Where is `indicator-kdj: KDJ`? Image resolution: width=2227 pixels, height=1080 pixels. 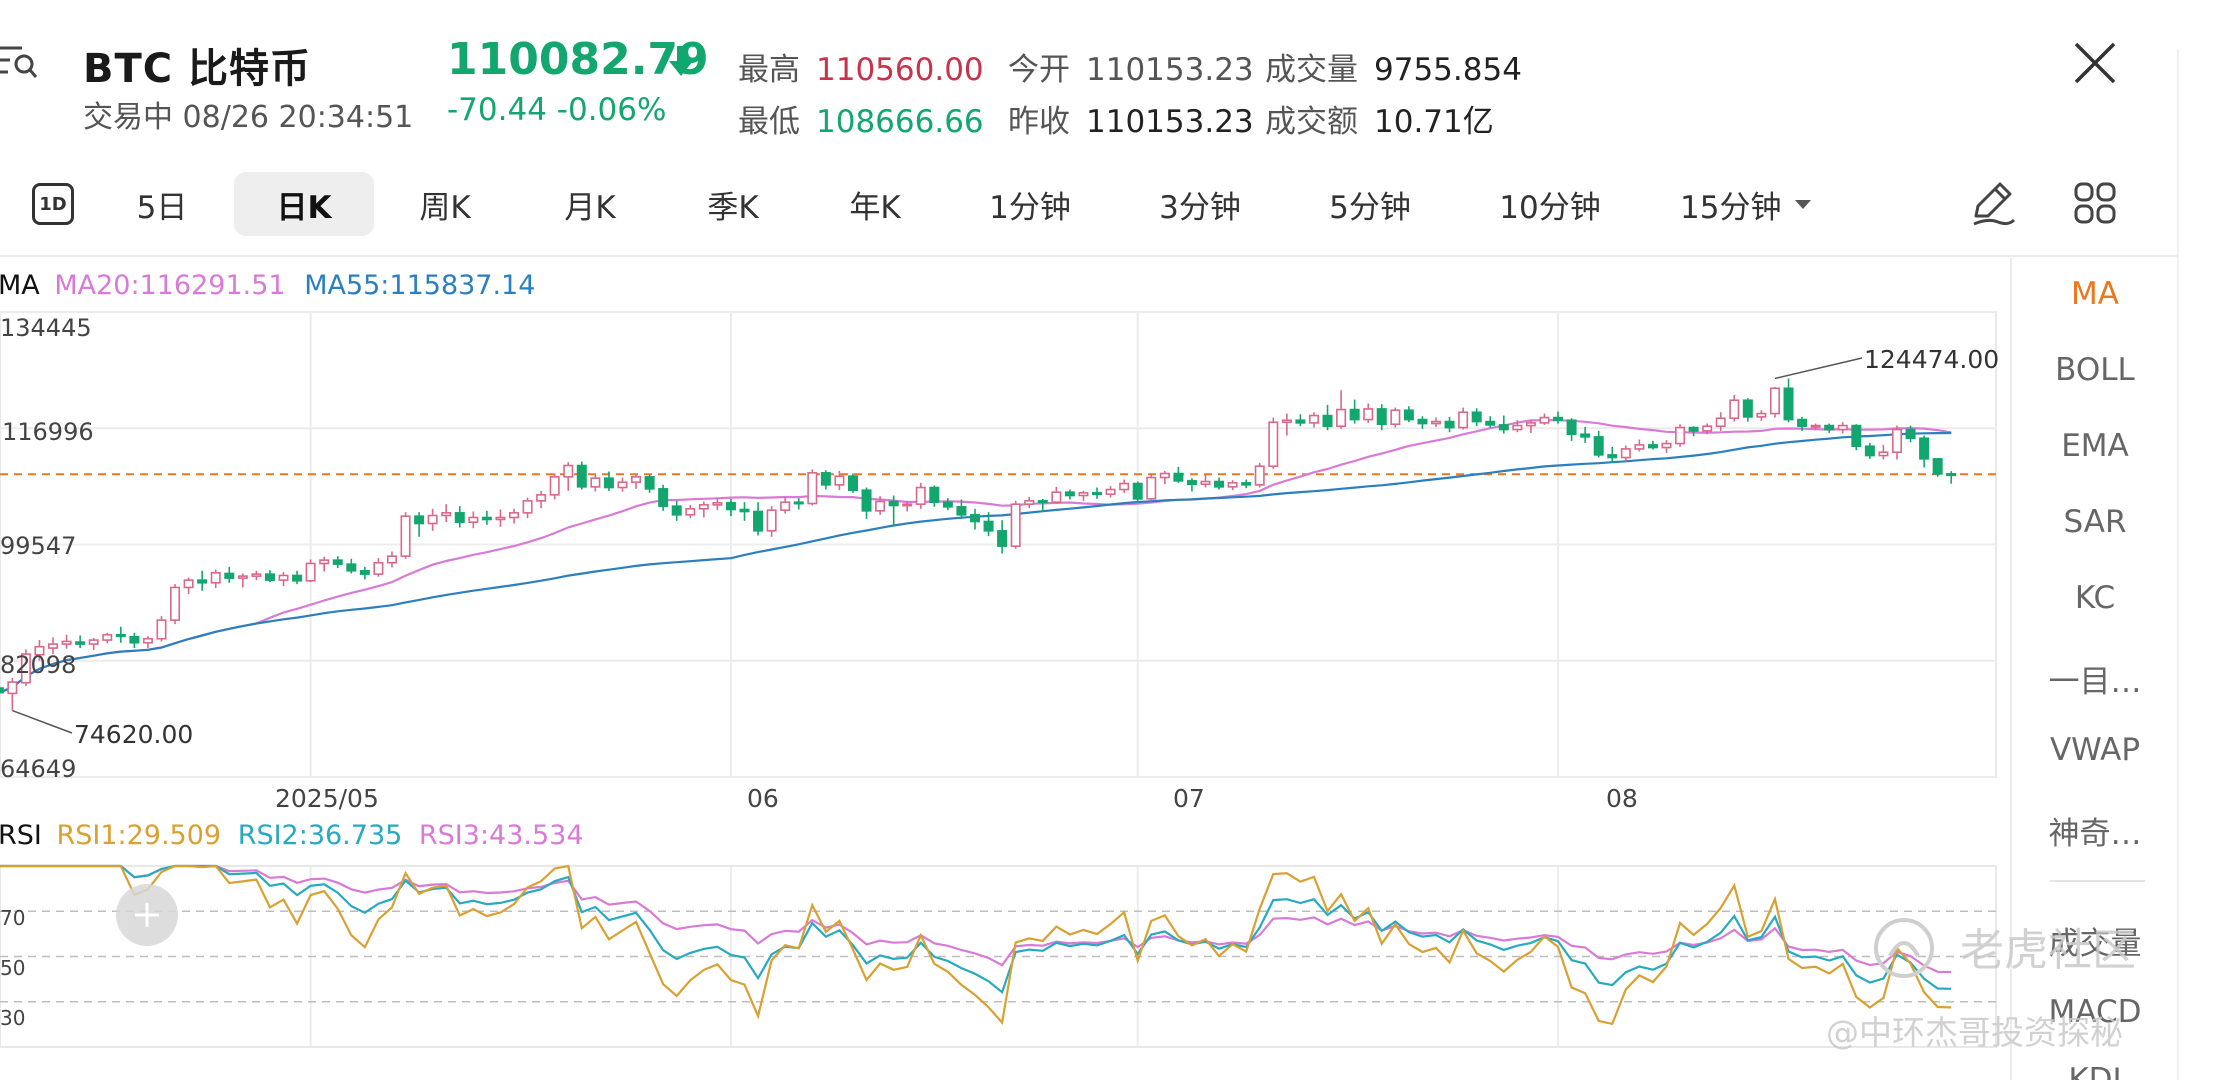
indicator-kdj: KDJ is located at coordinates (2095, 1071).